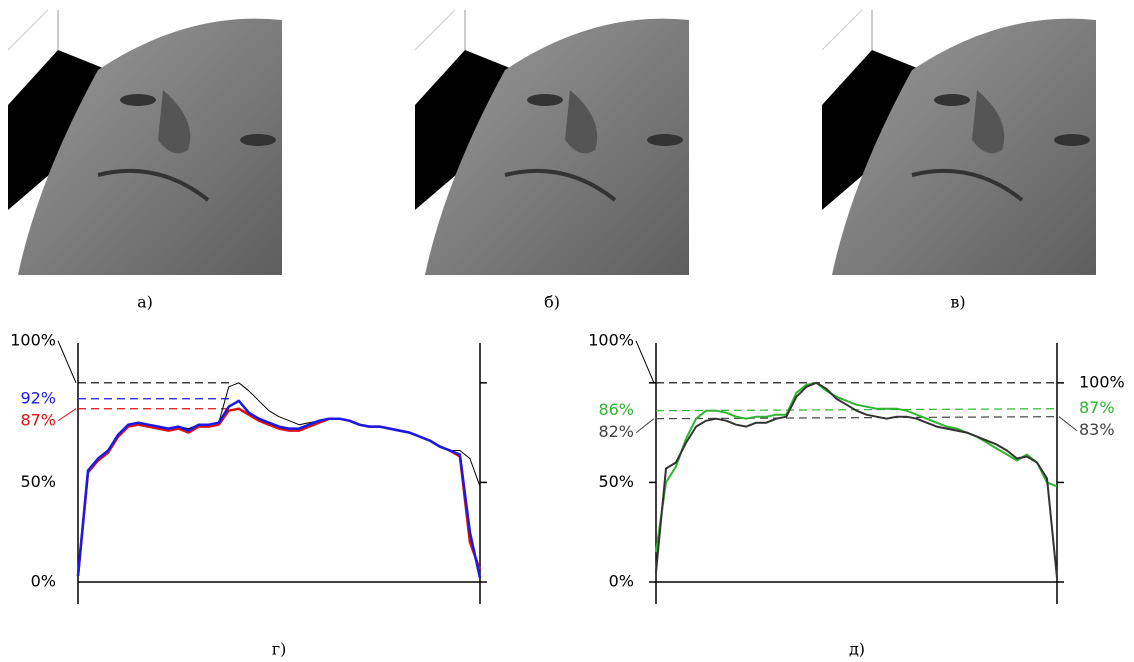 This screenshot has height=662, width=1134. What do you see at coordinates (856, 418) in the screenshot?
I see `reference-line` at bounding box center [856, 418].